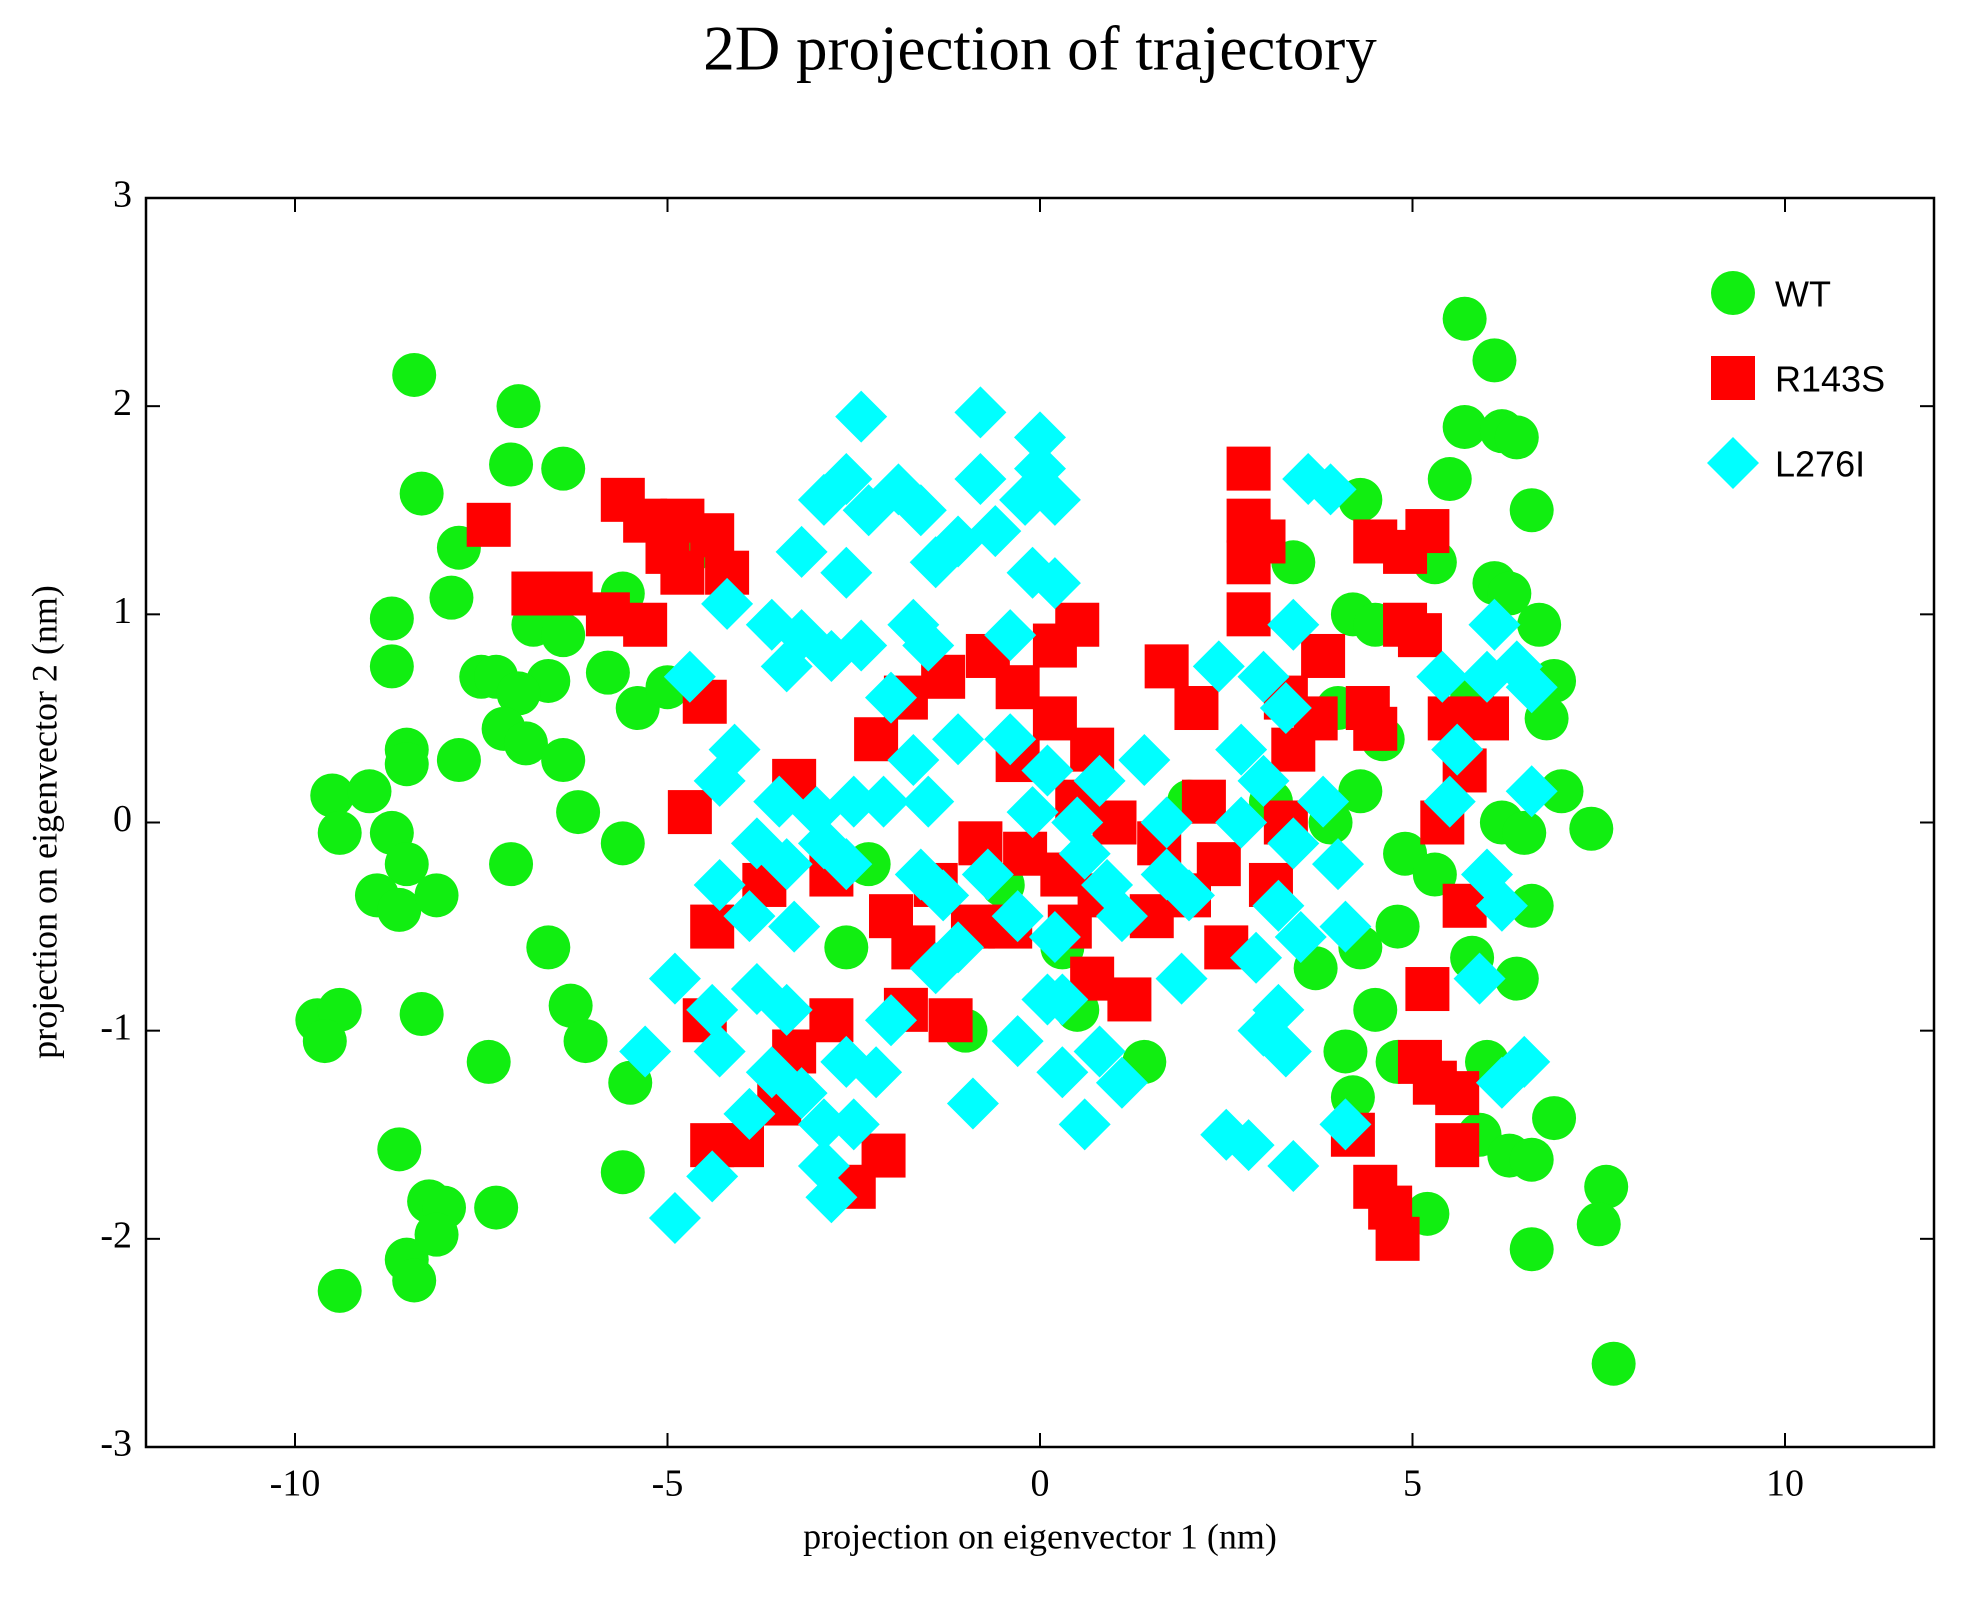 The width and height of the screenshot is (1977, 1598). What do you see at coordinates (116, 1027) in the screenshot?
I see `y-tick-label: -1` at bounding box center [116, 1027].